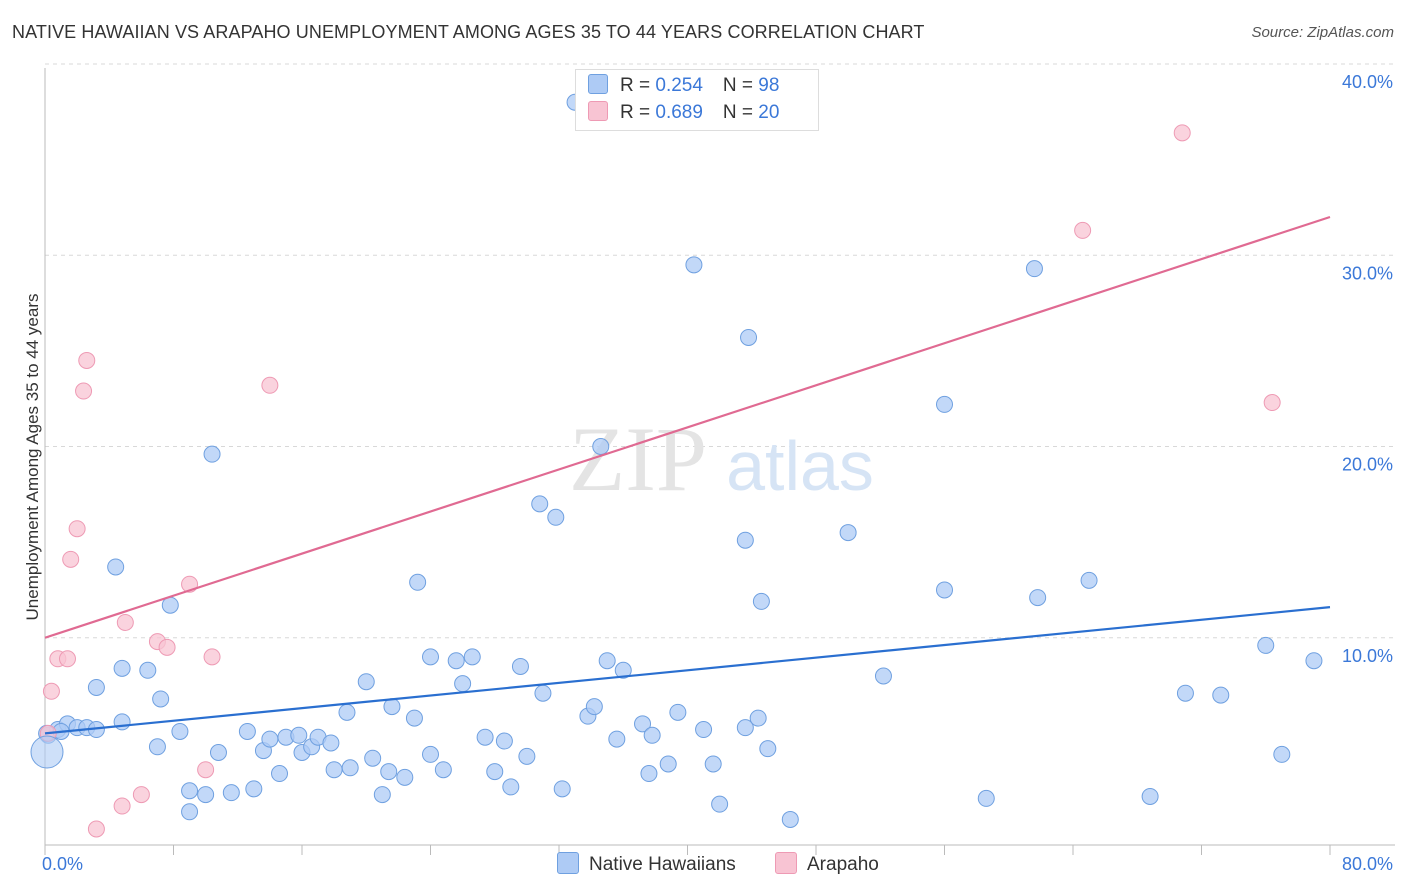 This screenshot has width=1406, height=892. Describe the element at coordinates (679, 112) in the screenshot. I see `legend-r-value: 0.689` at that location.